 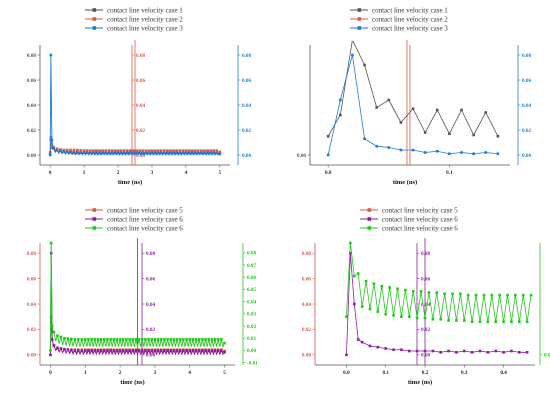 I want to click on y-tick-label-2: 0.04, so click(x=251, y=302).